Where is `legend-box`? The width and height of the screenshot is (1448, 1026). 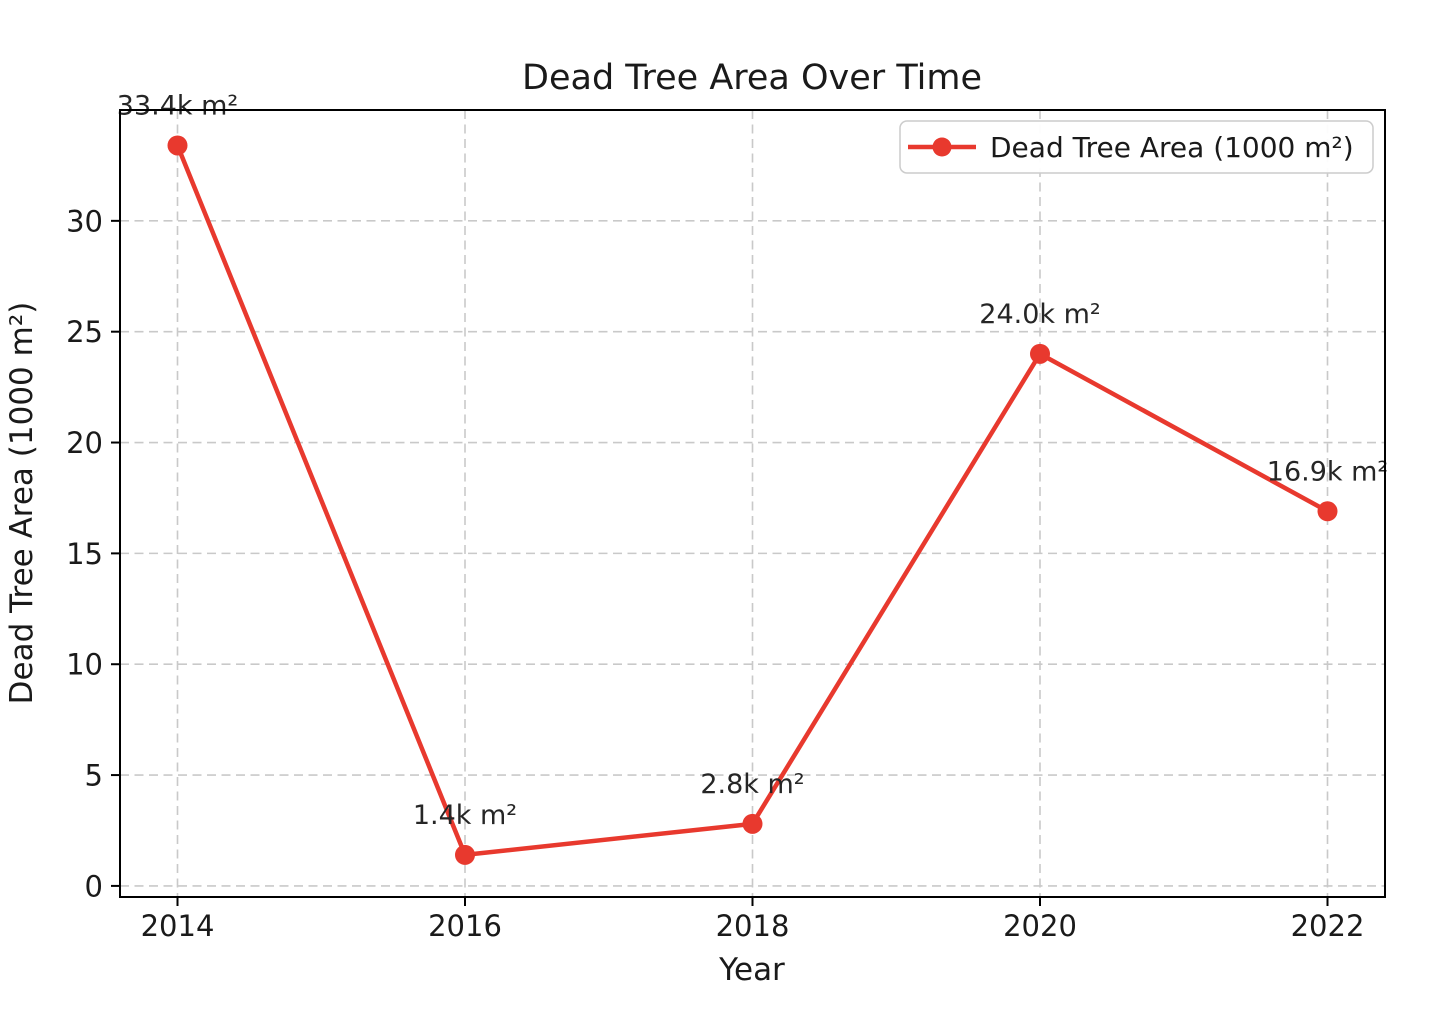
legend-box is located at coordinates (1136, 147).